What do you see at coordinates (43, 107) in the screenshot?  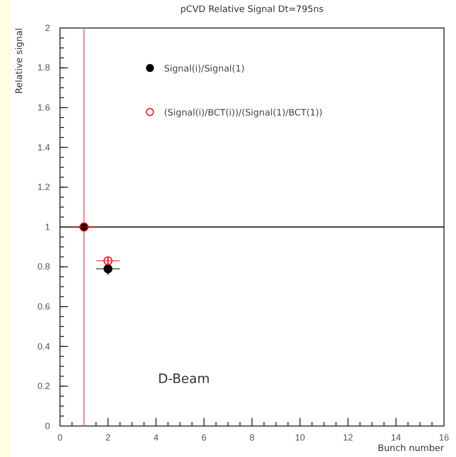 I see `y-tick-label: 1.6` at bounding box center [43, 107].